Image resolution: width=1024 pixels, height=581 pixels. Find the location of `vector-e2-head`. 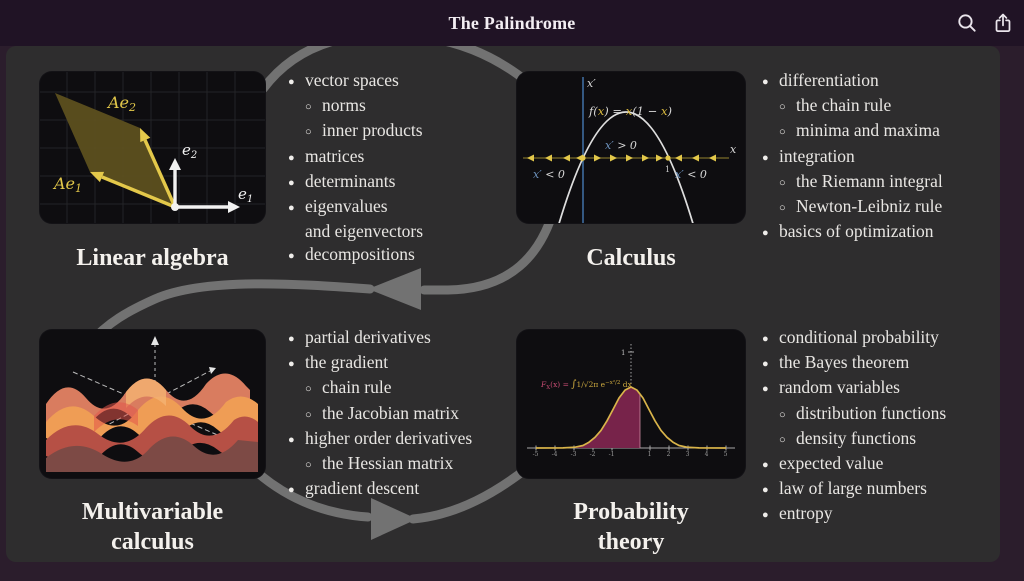

vector-e2-head is located at coordinates (175, 164).